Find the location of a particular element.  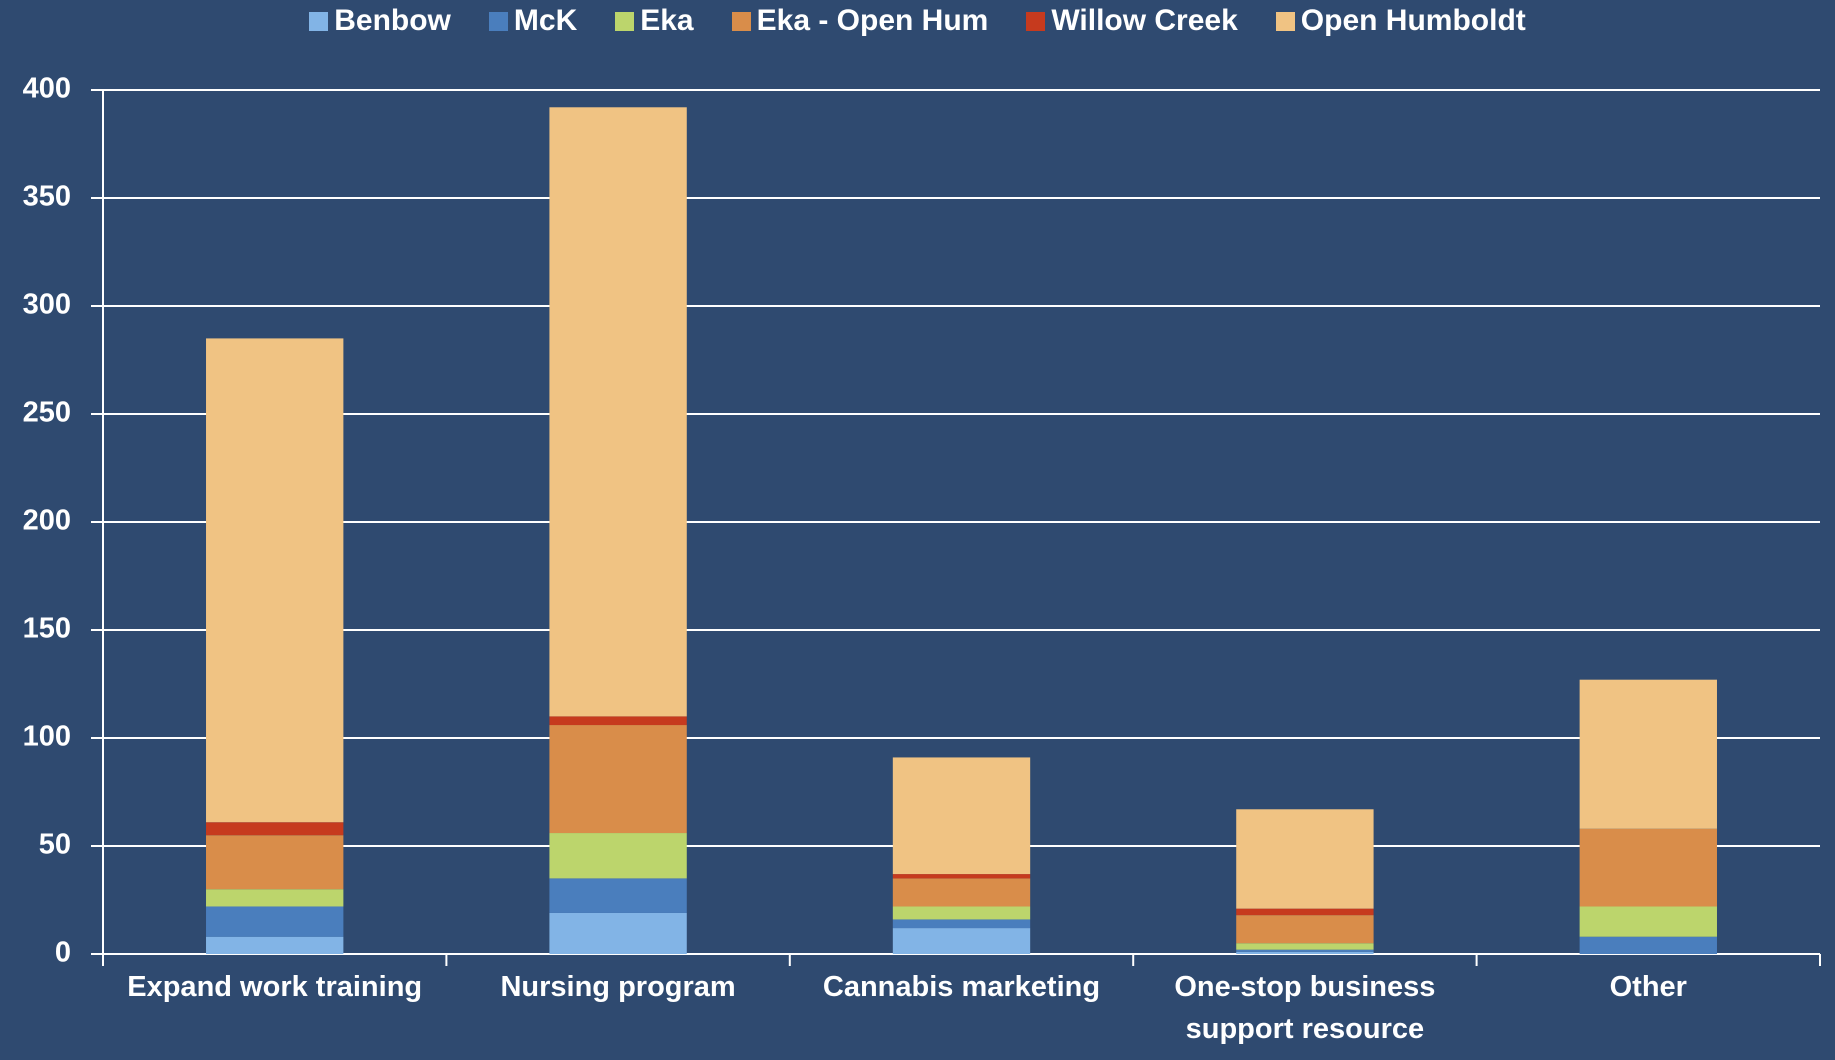

y-tick-label: 350 is located at coordinates (47, 197).